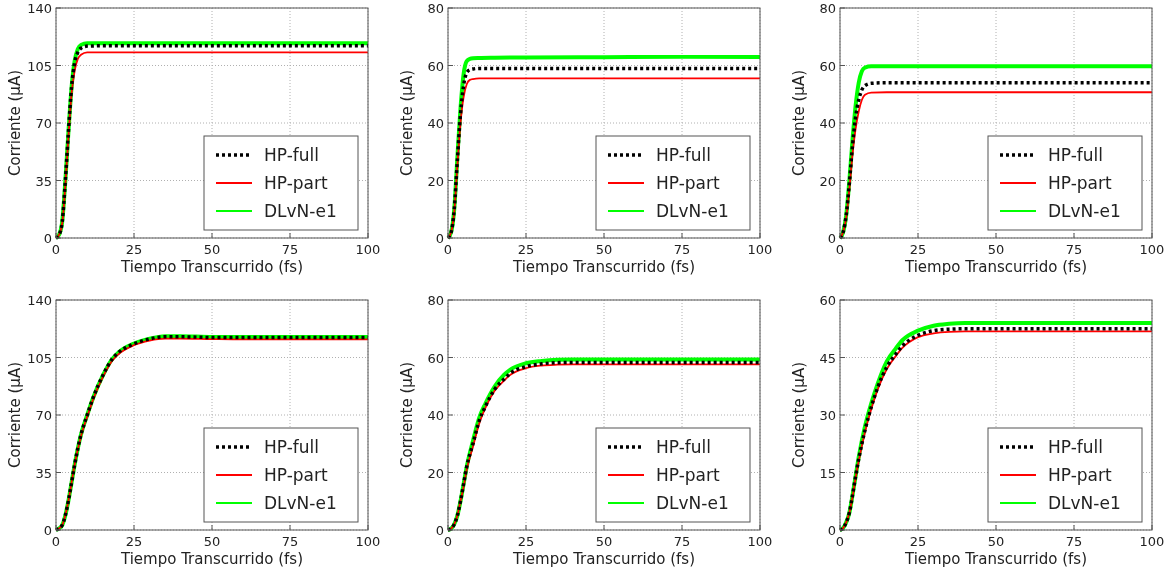 The height and width of the screenshot is (574, 1174). I want to click on y-tick-label: 15, so click(827, 473).